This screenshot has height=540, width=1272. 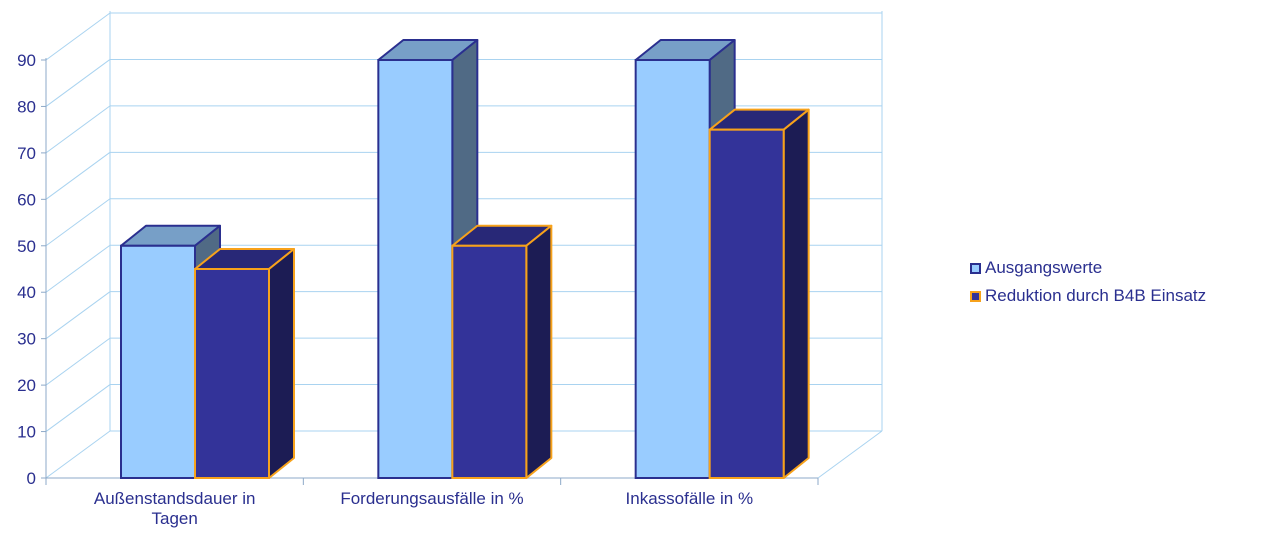 What do you see at coordinates (26, 432) in the screenshot?
I see `y-tick-label: 10` at bounding box center [26, 432].